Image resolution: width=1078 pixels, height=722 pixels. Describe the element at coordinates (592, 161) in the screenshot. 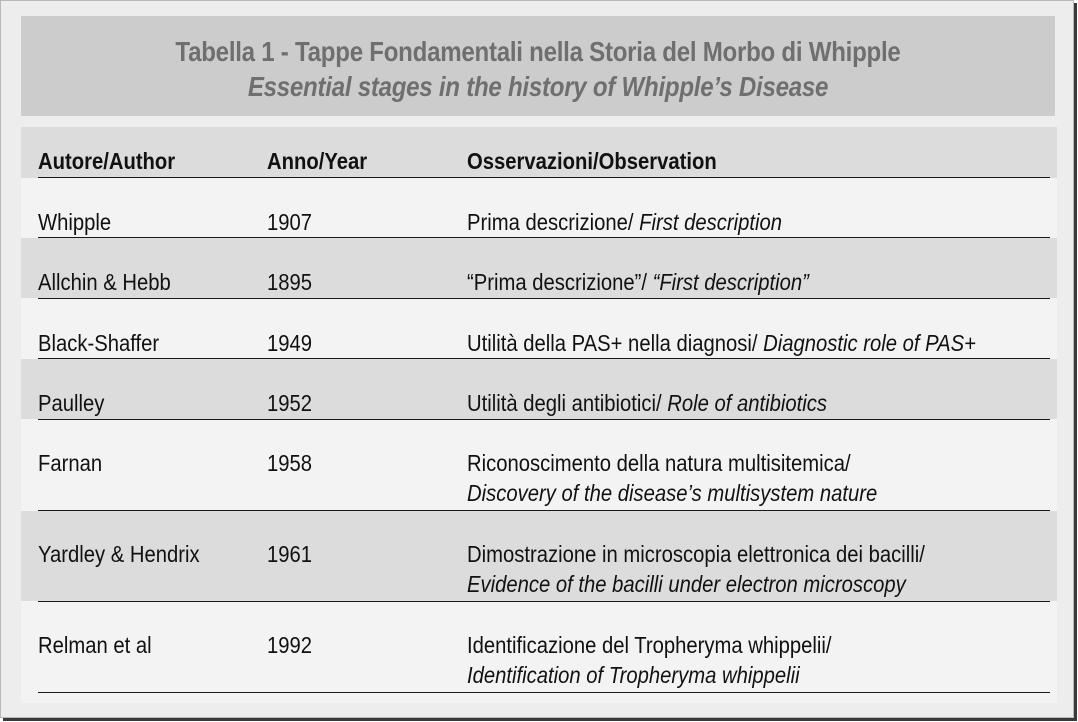

I see `header-observation: Osservazioni/Observation` at that location.